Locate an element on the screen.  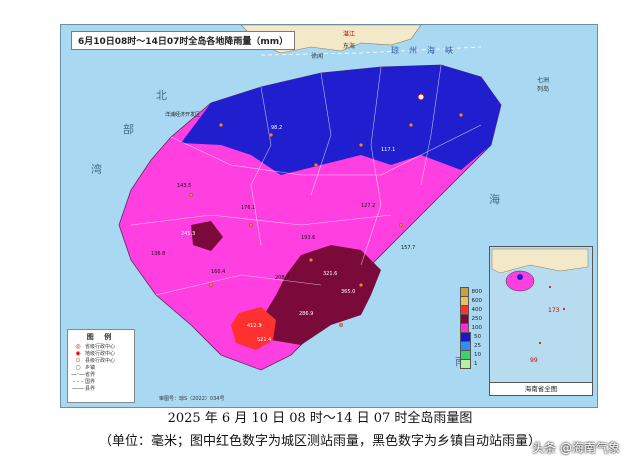
legend-item: ◎ 省级行政中心 is located at coordinates (101, 346).